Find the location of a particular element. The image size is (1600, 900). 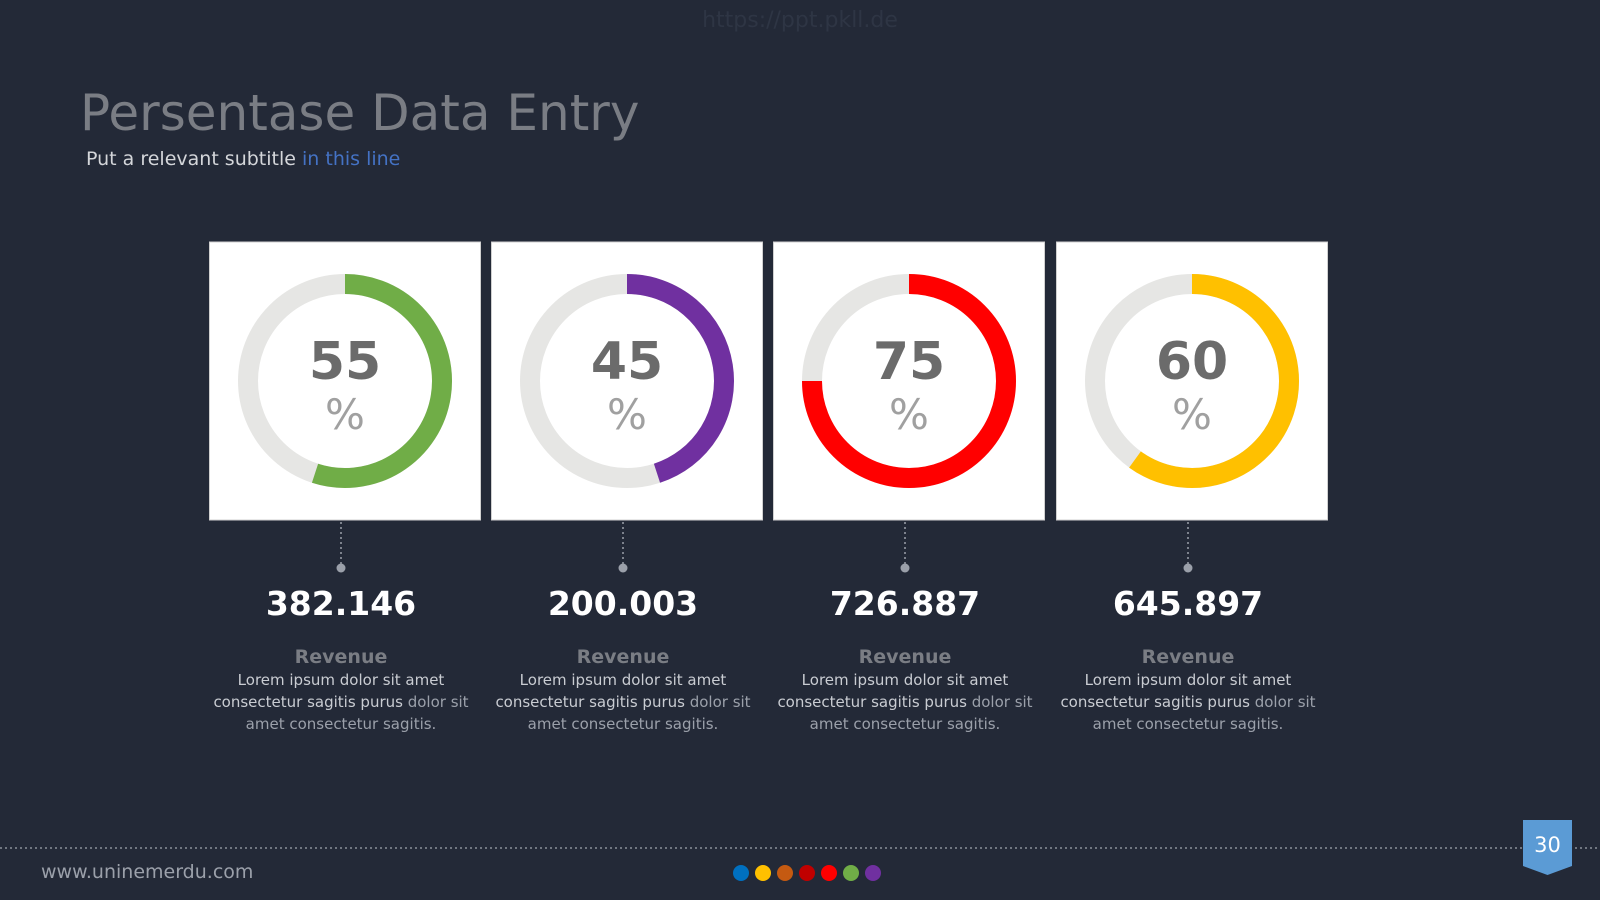

page-number: 30 is located at coordinates (1547, 845).